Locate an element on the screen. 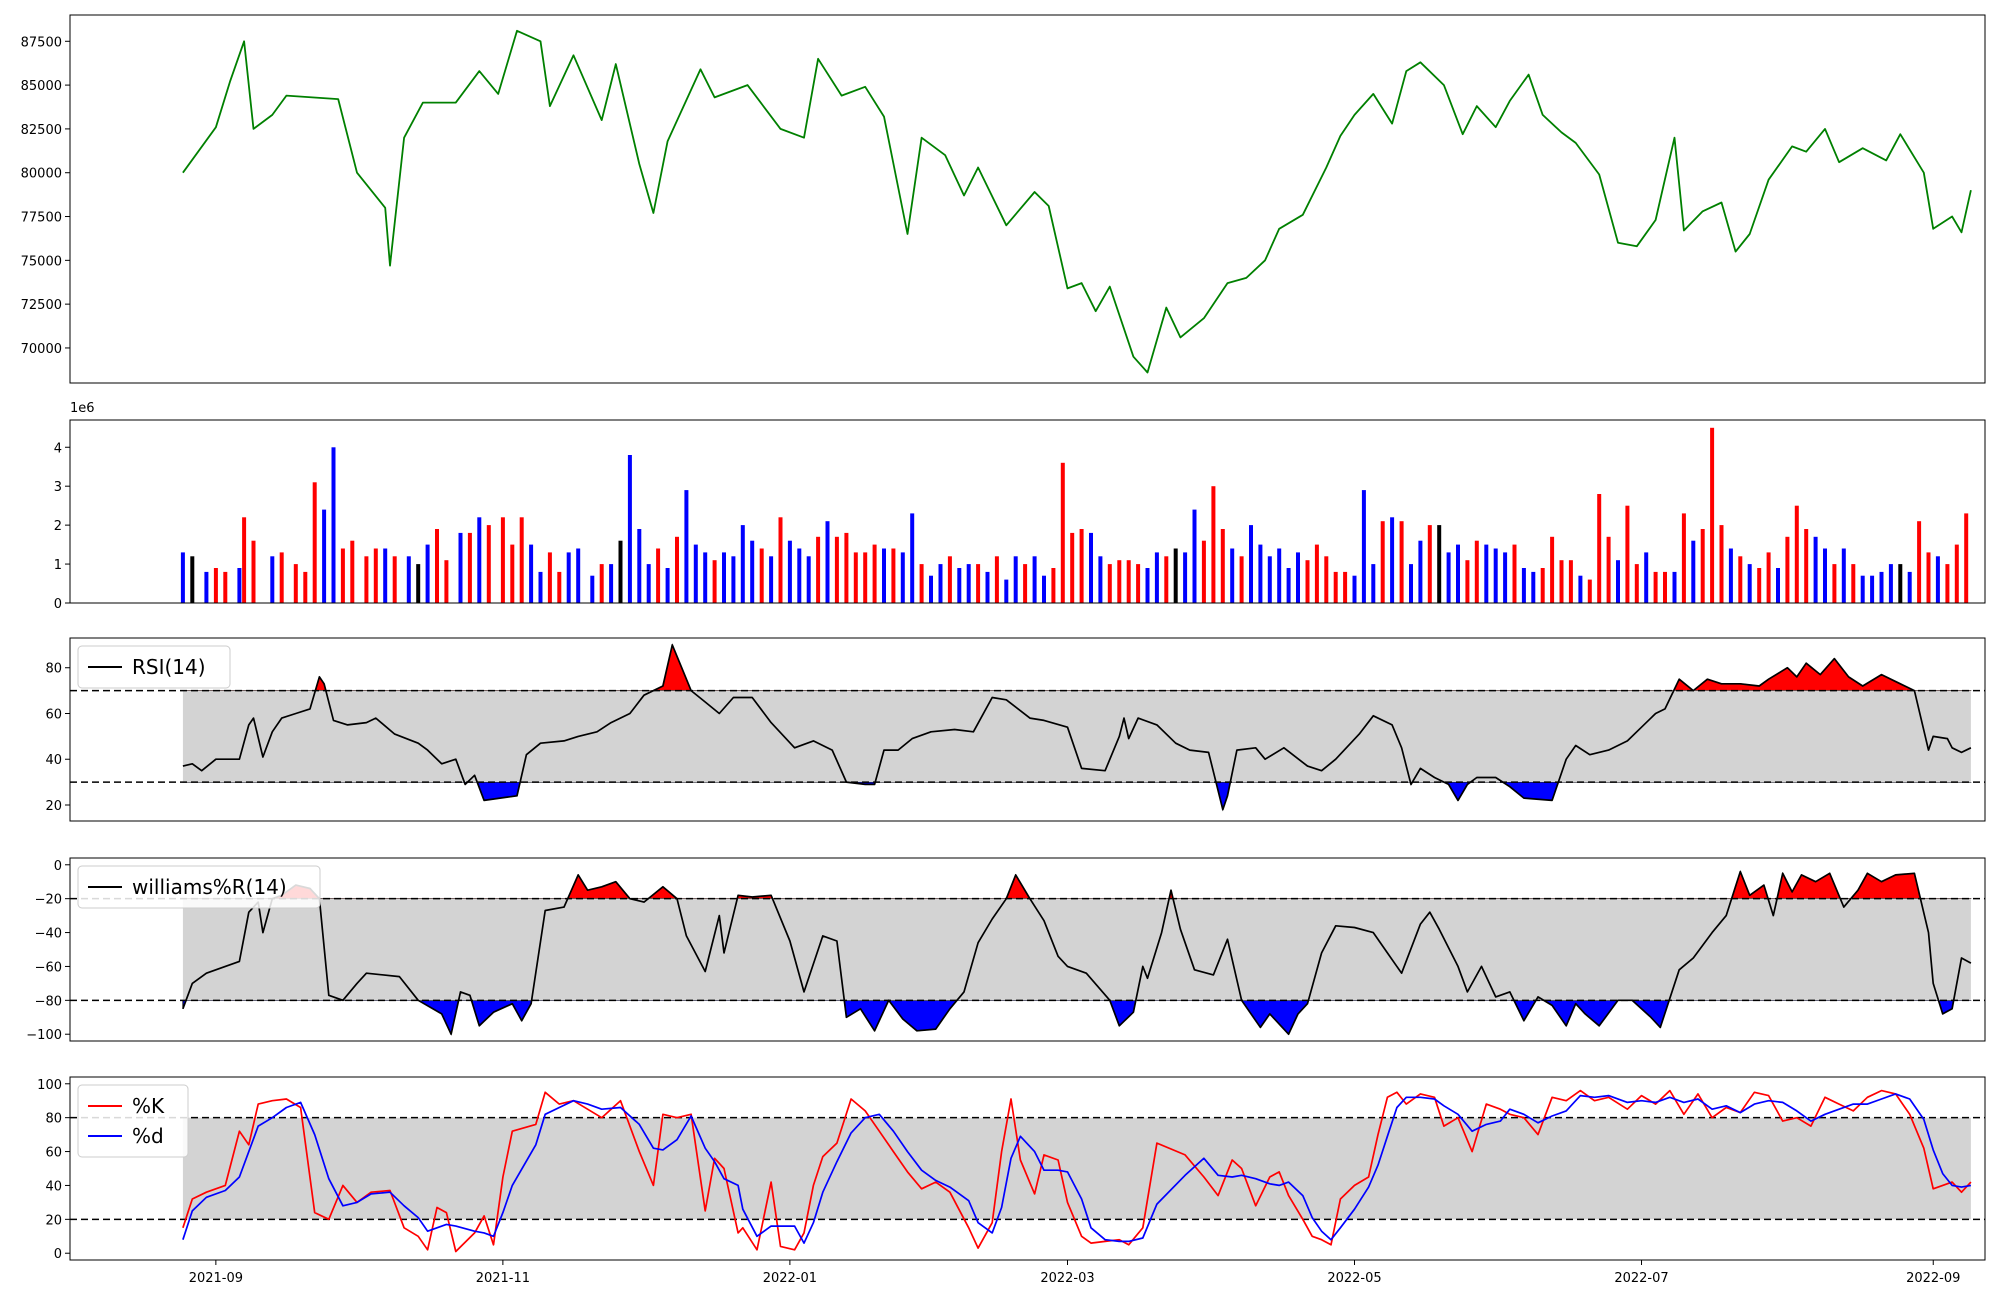  stochastic-axes: 0 20 40 60 80 100 is located at coordinates (53, 1170).